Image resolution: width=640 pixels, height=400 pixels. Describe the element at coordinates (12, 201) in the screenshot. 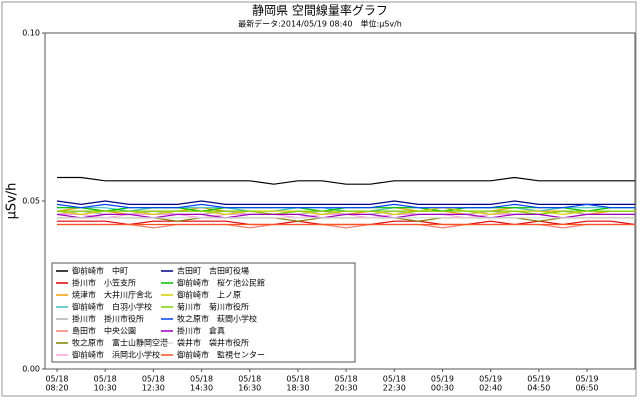

I see `y-axis-label: μSv/h` at that location.